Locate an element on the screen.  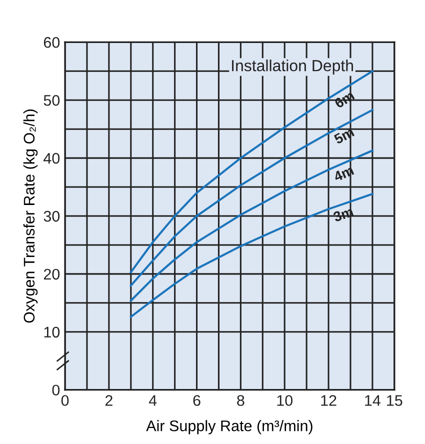
y-tick-label: 40 is located at coordinates (52, 158).